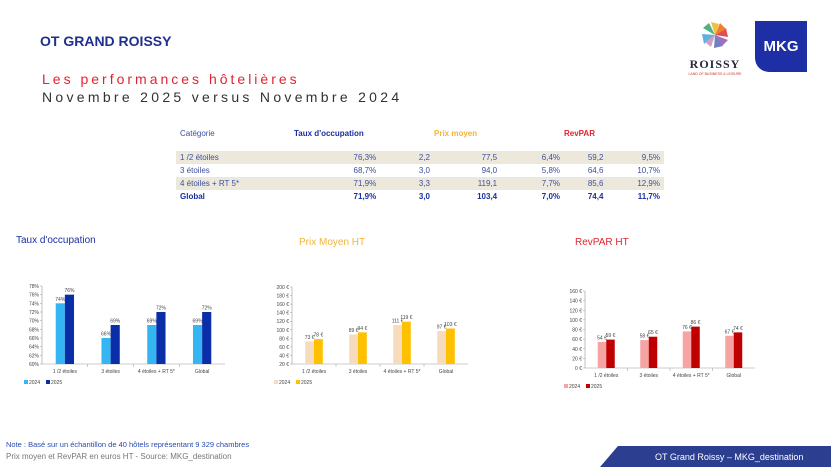 This screenshot has width=831, height=467. Describe the element at coordinates (161, 309) in the screenshot. I see `data-label: 72%` at that location.